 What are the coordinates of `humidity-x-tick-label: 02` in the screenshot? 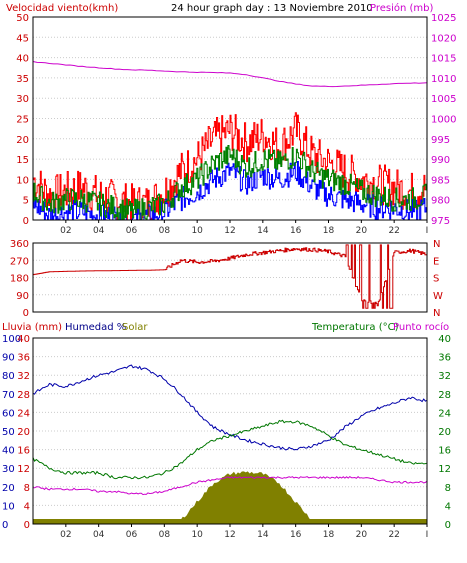 It's located at (65, 535).